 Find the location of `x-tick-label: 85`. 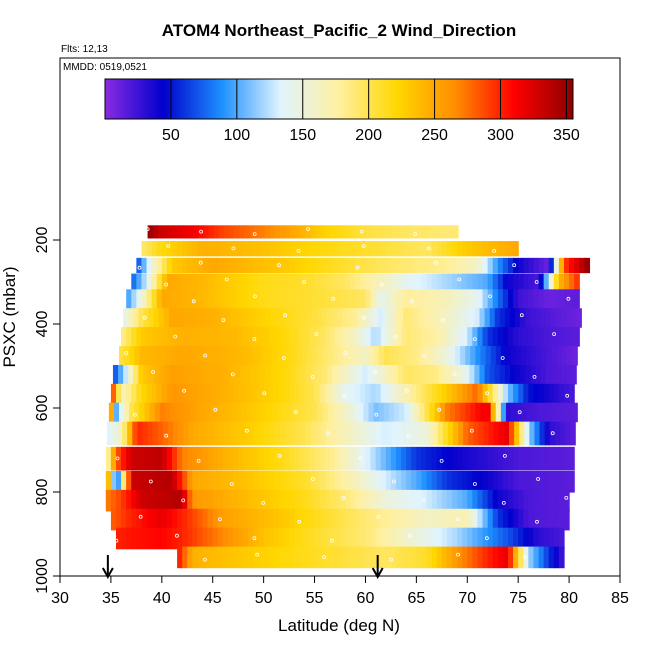

x-tick-label: 85 is located at coordinates (620, 598).